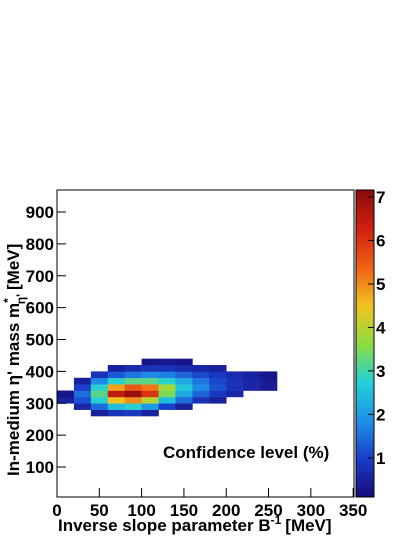 The image size is (415, 537). What do you see at coordinates (40, 435) in the screenshot?
I see `y-tick-label: 200` at bounding box center [40, 435].